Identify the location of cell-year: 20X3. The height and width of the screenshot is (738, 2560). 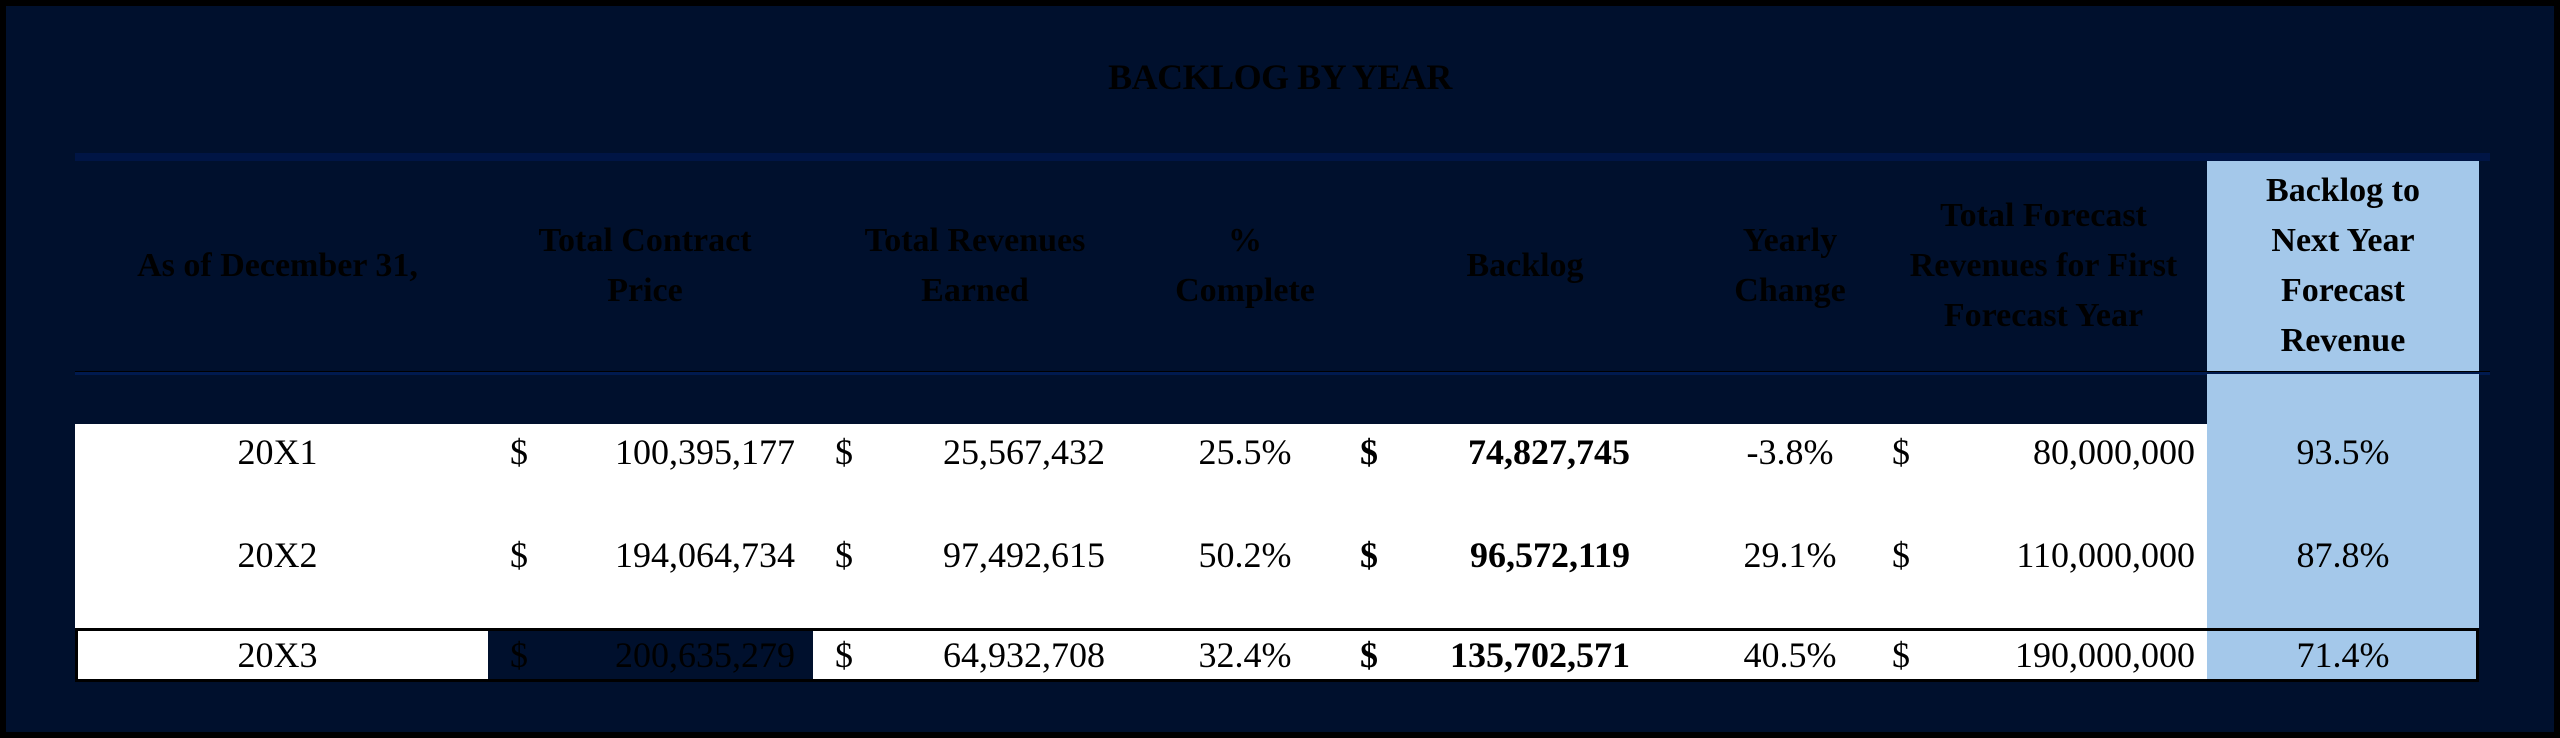
(277, 655).